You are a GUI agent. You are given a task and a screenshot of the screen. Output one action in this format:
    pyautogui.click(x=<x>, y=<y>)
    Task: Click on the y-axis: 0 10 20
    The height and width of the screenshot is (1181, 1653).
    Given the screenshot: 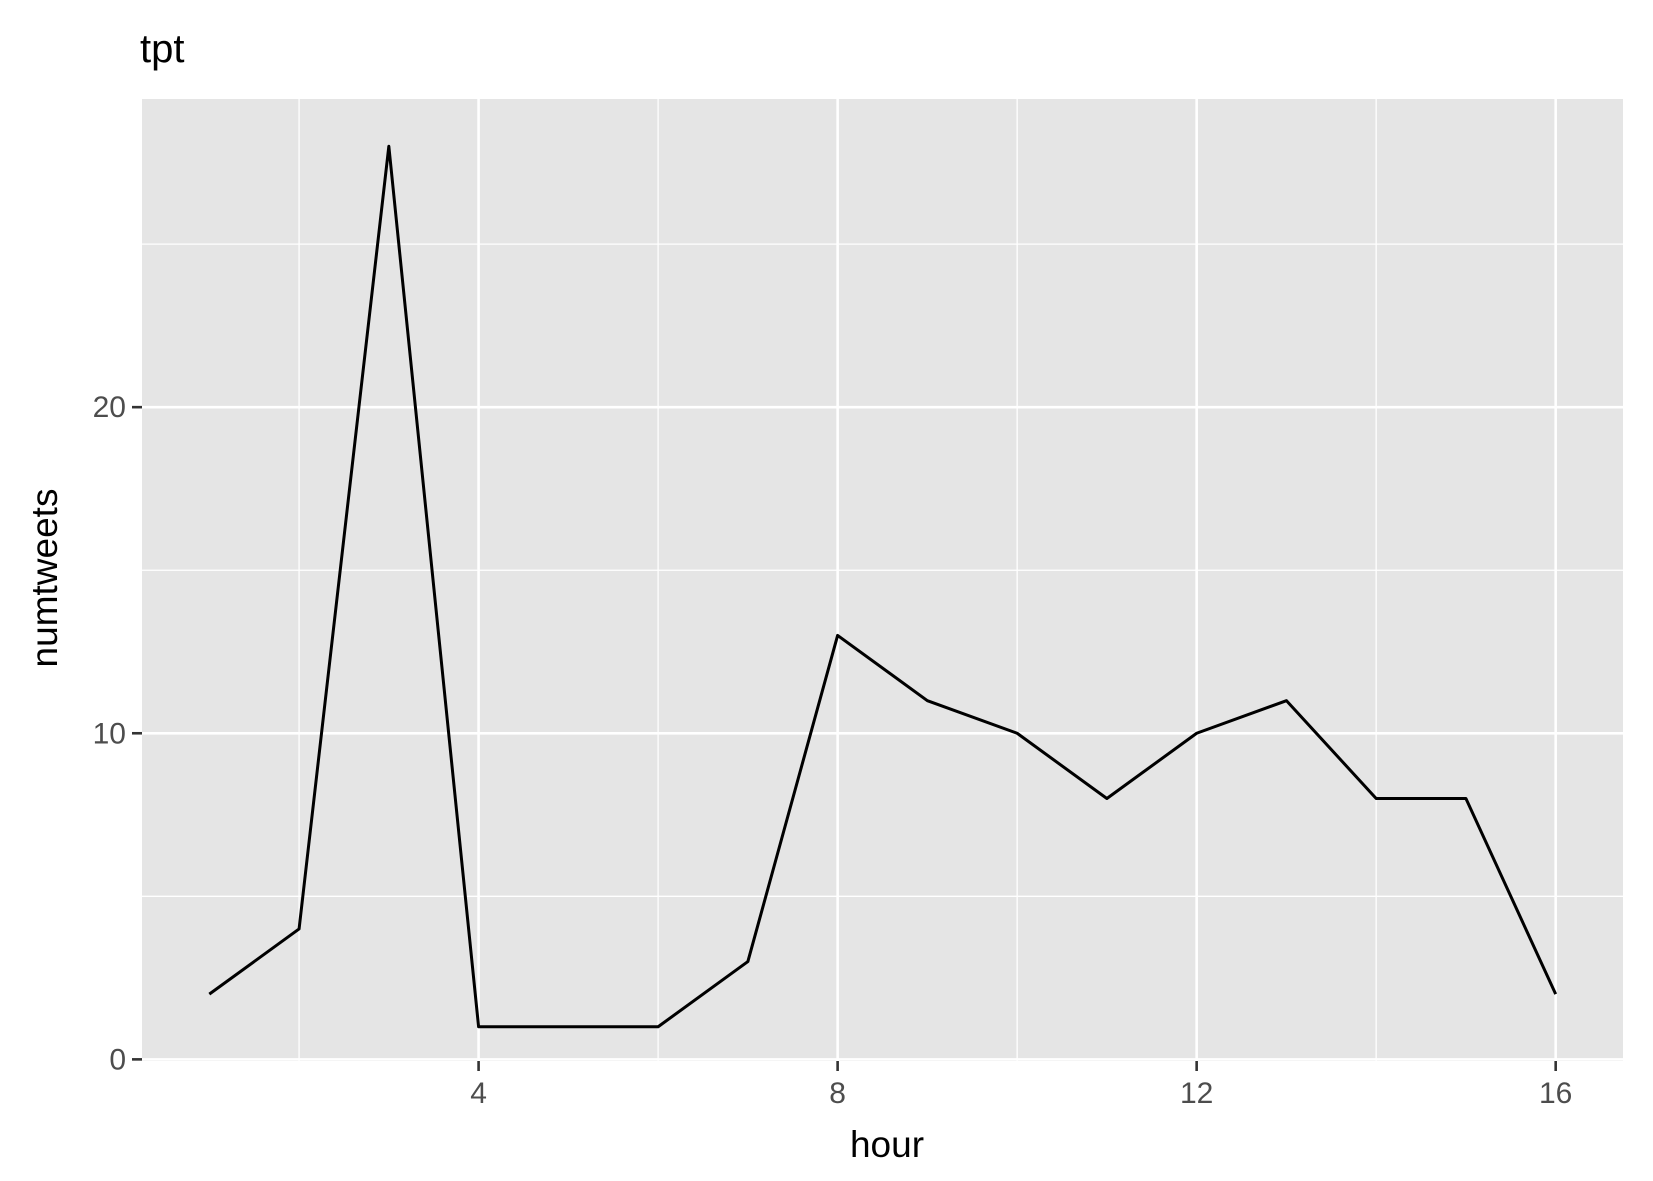 What is the action you would take?
    pyautogui.click(x=117, y=733)
    